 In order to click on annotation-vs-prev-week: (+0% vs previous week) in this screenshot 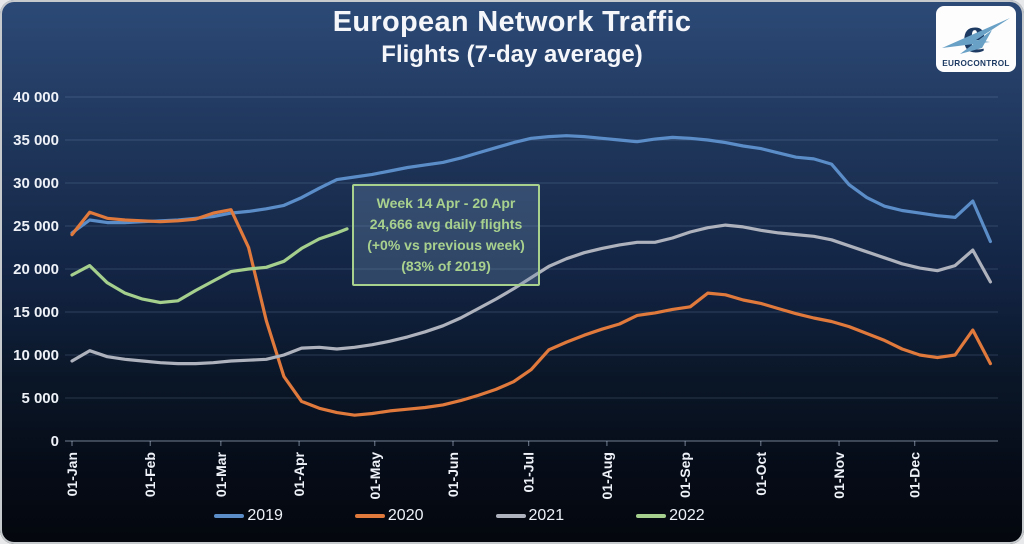, I will do `click(446, 245)`.